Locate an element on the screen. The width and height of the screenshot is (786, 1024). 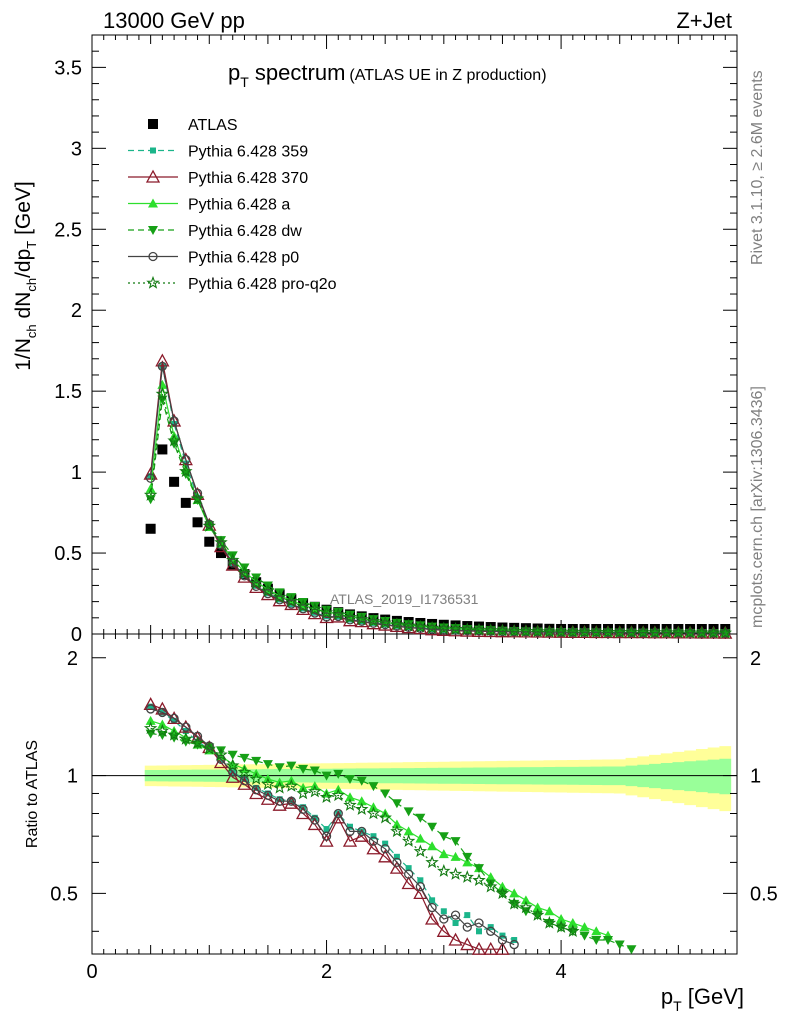
y-tick-label: 1 is located at coordinates (76, 473).